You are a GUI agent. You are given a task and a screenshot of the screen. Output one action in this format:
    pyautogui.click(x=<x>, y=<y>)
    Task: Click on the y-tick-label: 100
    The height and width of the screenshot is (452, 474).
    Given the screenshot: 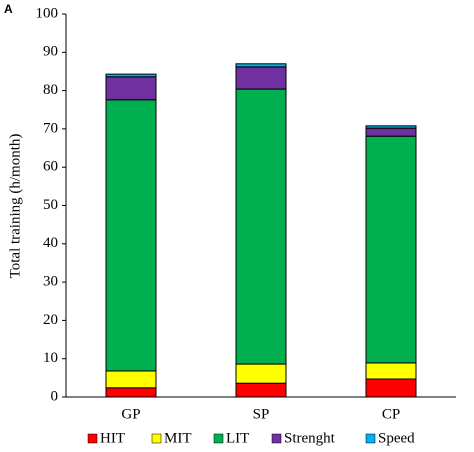 What is the action you would take?
    pyautogui.click(x=47, y=13)
    